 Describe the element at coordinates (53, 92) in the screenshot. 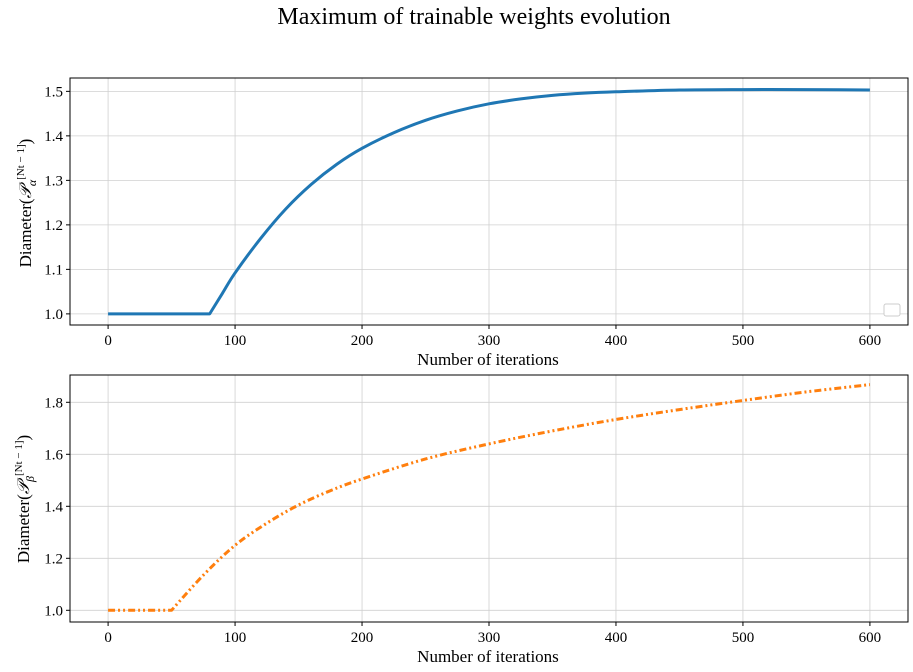

I see `y-tick-label: 1.5` at that location.